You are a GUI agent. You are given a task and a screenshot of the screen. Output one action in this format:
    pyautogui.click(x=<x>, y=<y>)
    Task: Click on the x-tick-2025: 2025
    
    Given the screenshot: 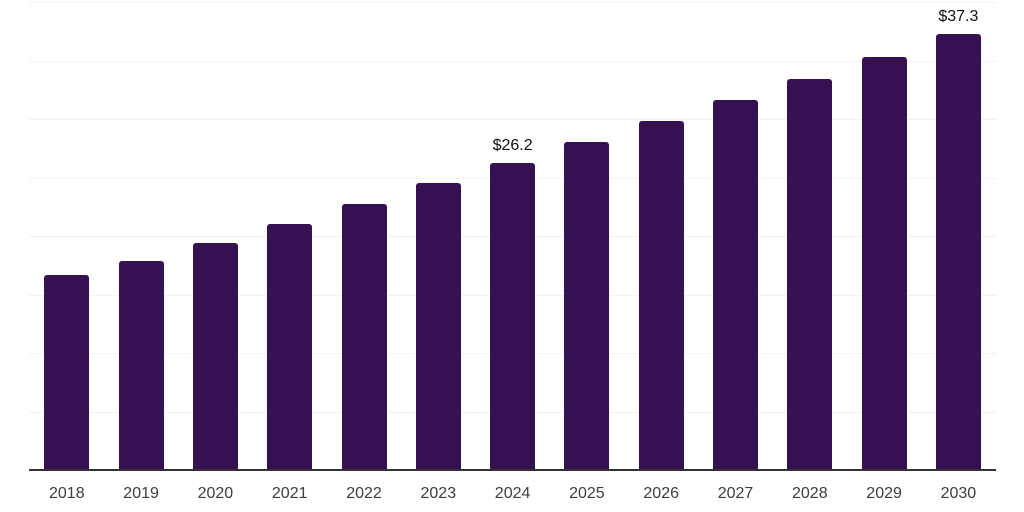 What is the action you would take?
    pyautogui.click(x=587, y=493)
    